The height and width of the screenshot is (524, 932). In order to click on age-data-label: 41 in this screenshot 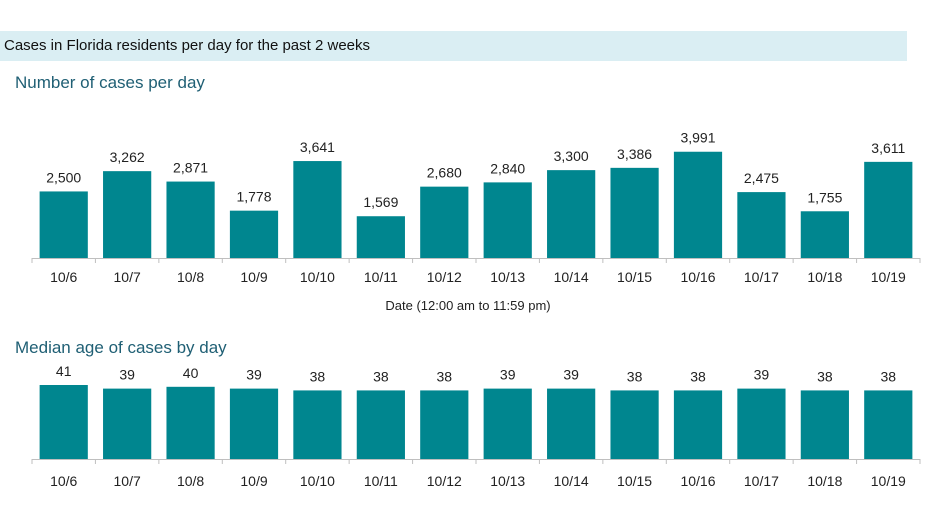, I will do `click(64, 371)`.